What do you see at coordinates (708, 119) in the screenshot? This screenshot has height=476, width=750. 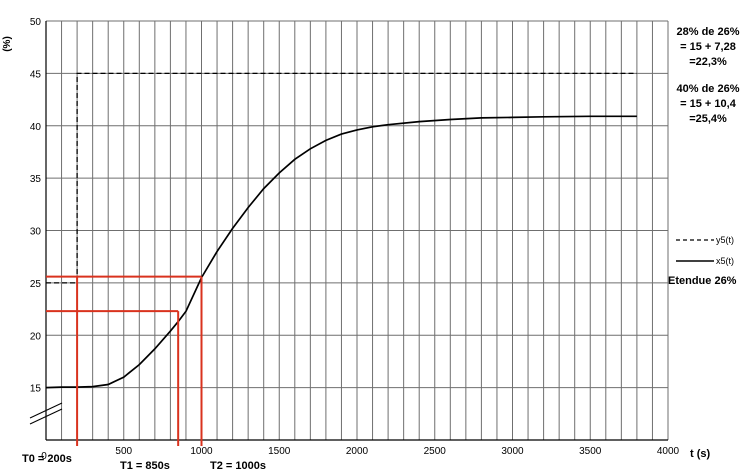 I see `svg-text: =25,4%` at bounding box center [708, 119].